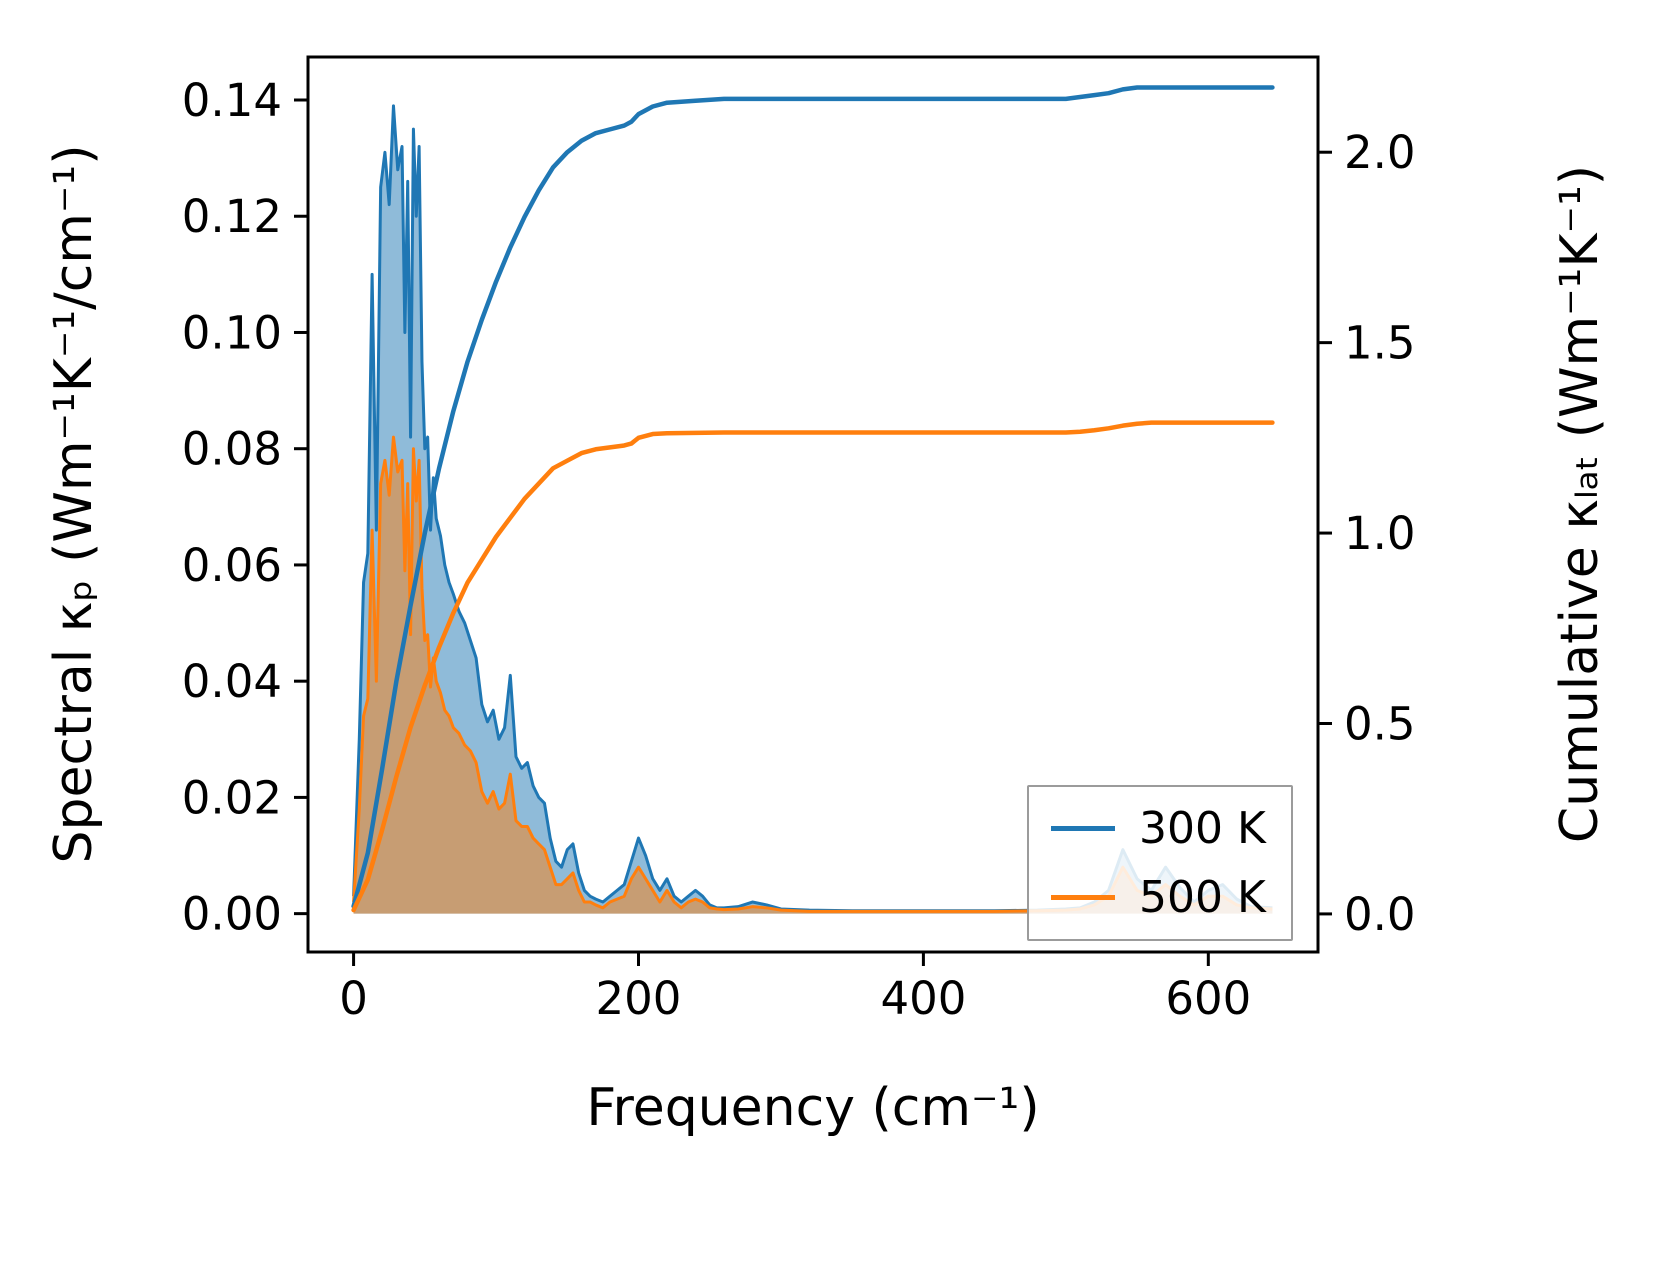 This screenshot has width=1679, height=1264. I want to click on legend: 300 K 500 K, so click(1160, 863).